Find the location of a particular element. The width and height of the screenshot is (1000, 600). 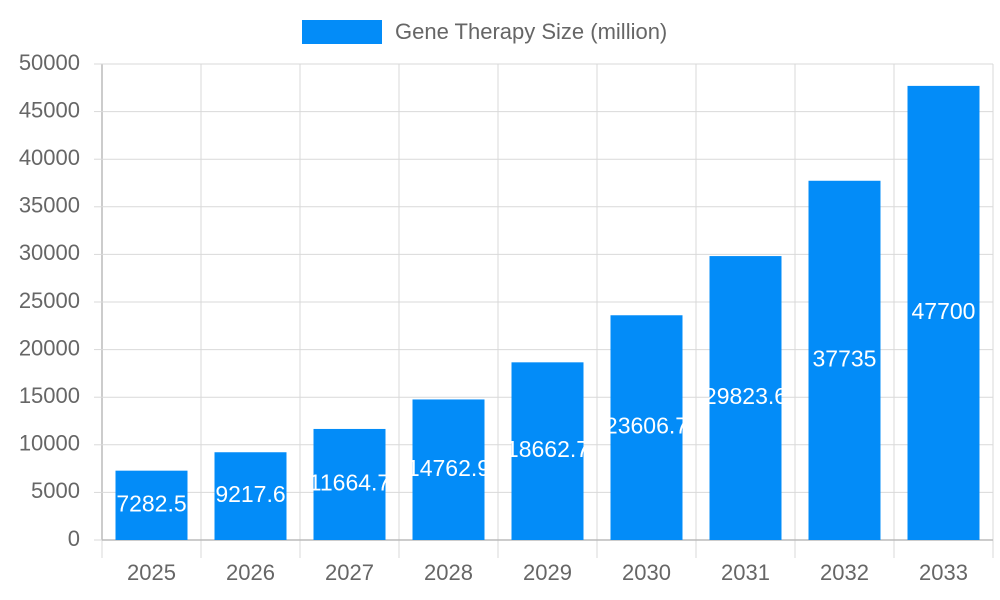

value-label: 18662.7 is located at coordinates (547, 449).